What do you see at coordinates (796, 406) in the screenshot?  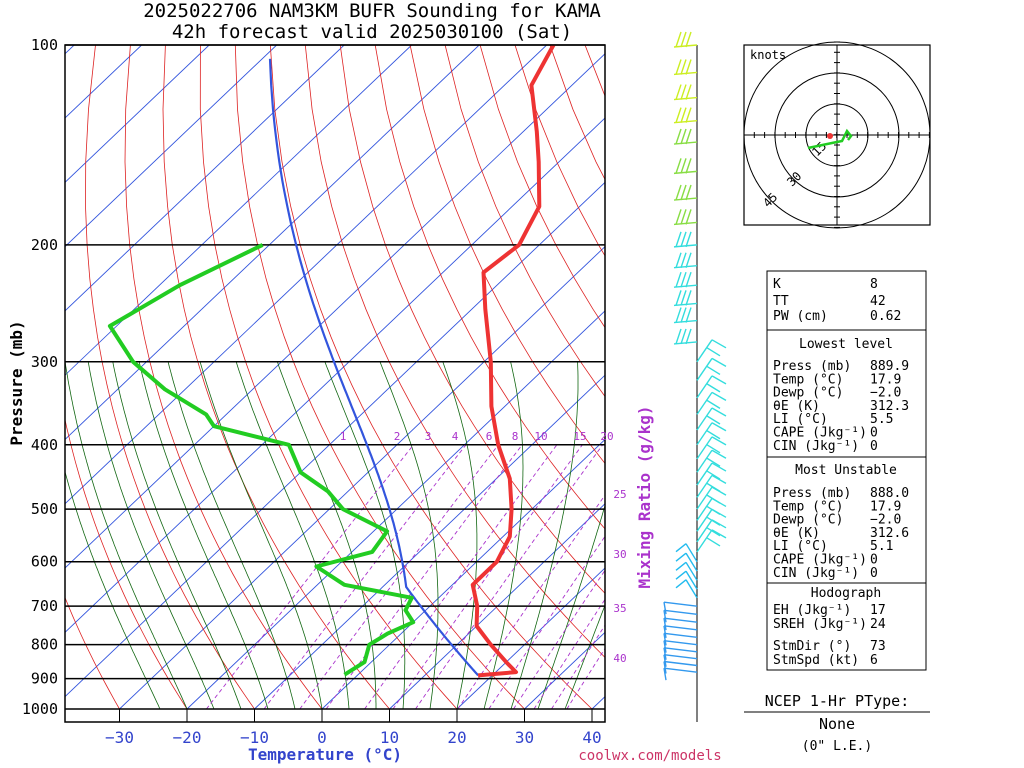 I see `lowest-row-label: θE (K)` at bounding box center [796, 406].